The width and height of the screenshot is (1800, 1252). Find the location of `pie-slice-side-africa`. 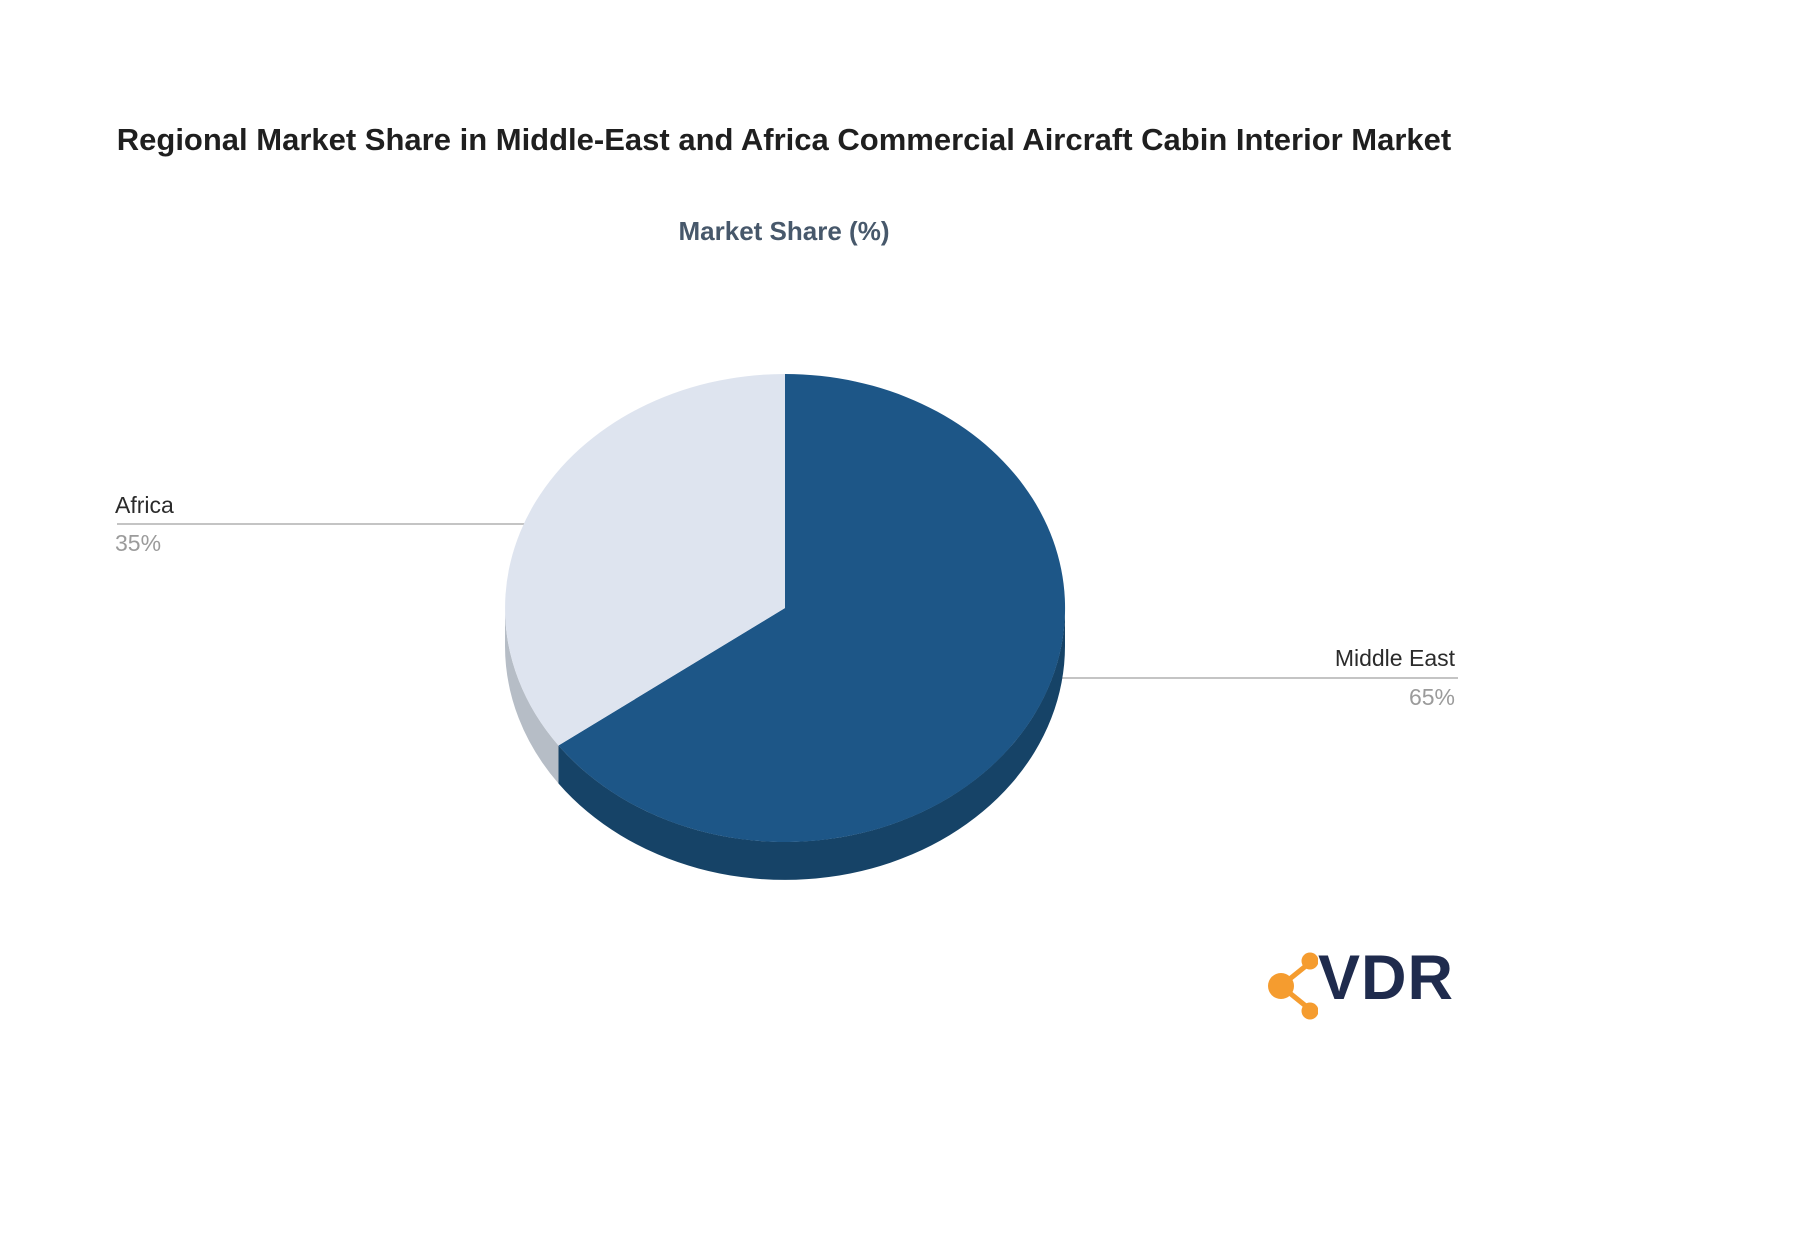

pie-slice-side-africa is located at coordinates (532, 696).